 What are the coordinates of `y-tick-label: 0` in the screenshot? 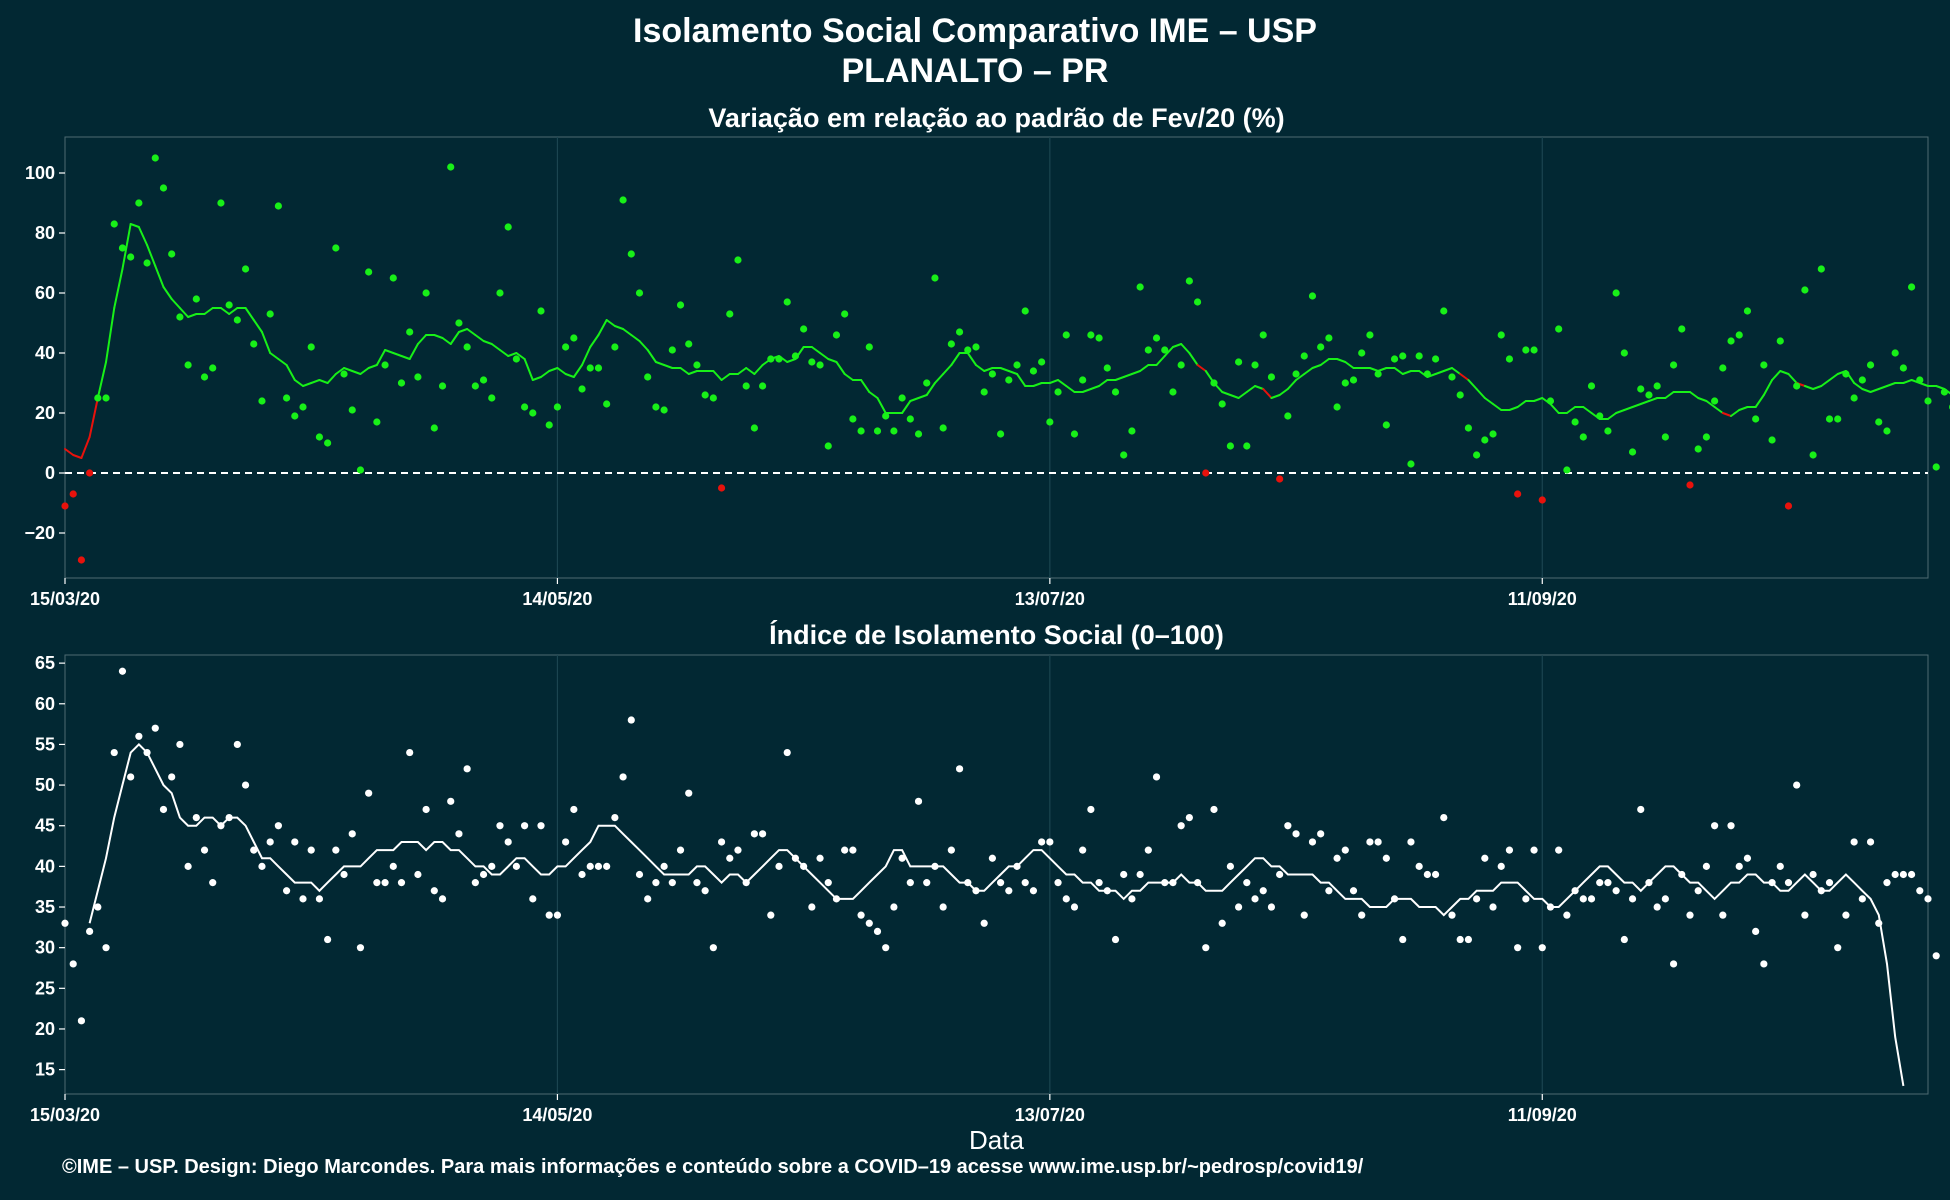 It's located at (50, 473).